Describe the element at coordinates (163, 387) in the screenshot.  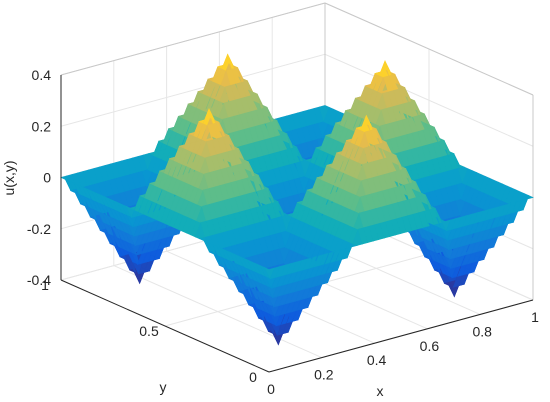
I see `y-axis-label: y` at that location.